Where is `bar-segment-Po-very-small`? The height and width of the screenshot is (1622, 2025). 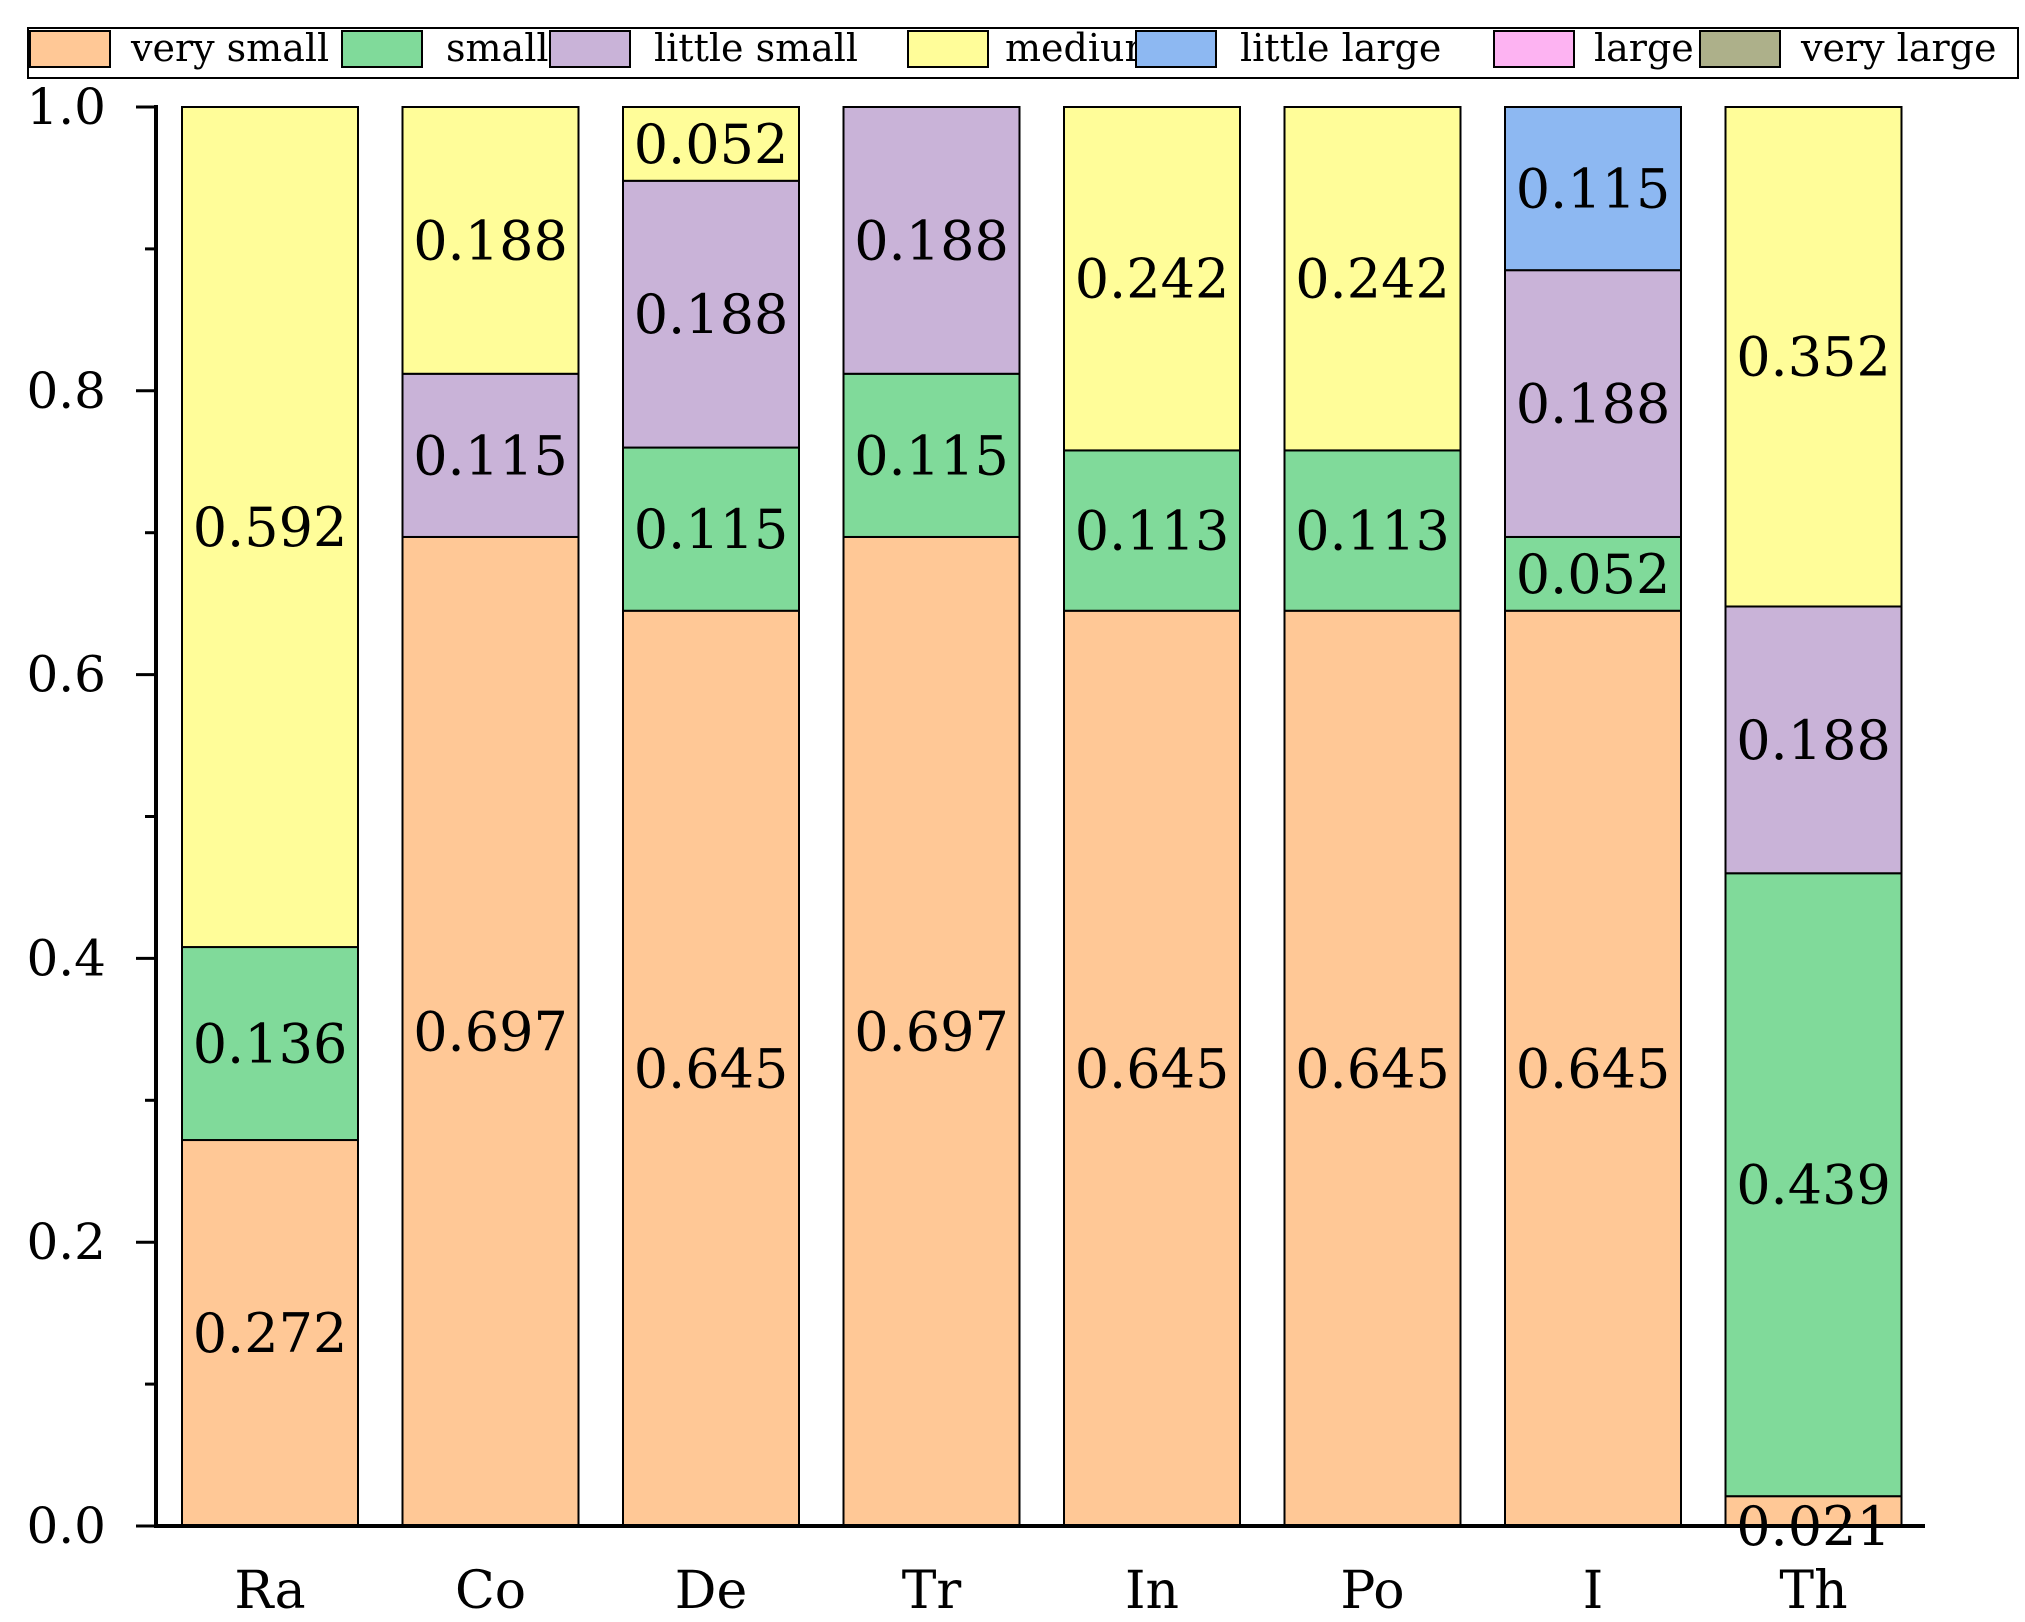 bar-segment-Po-very-small is located at coordinates (1372, 1068).